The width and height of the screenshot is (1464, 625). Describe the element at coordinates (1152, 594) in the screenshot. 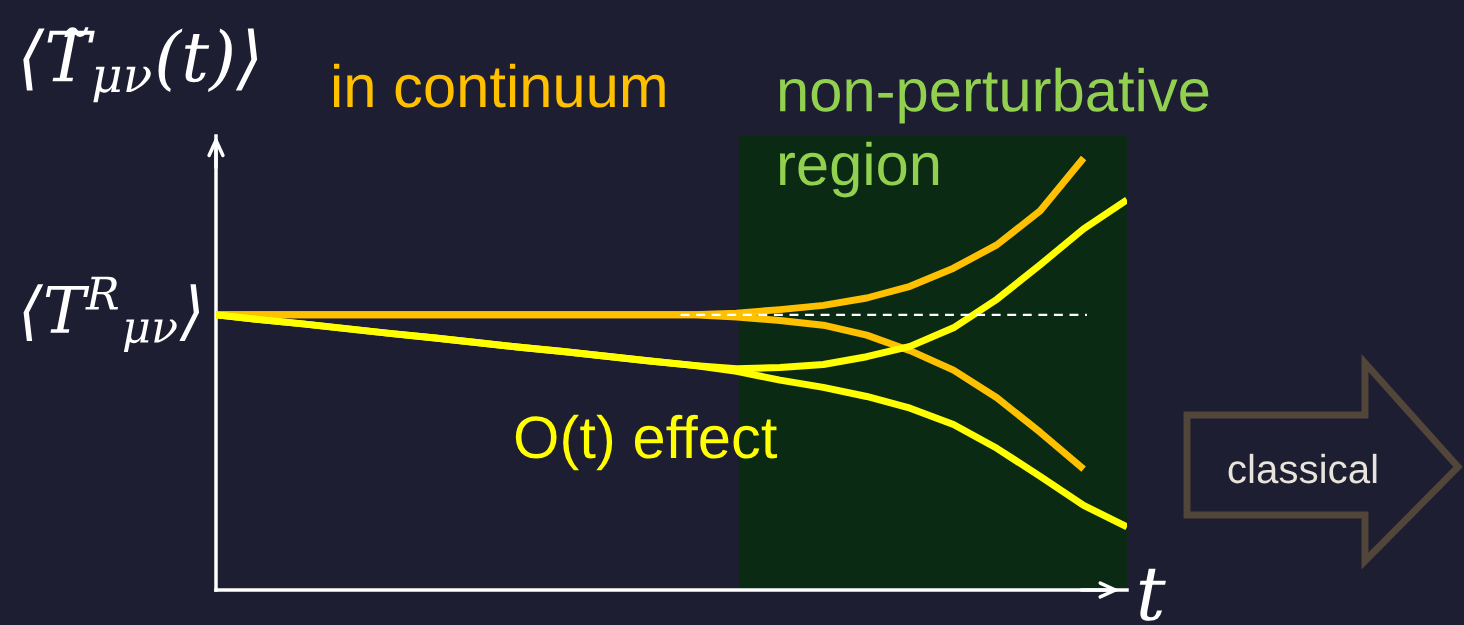

I see `x-axis-title: t` at that location.